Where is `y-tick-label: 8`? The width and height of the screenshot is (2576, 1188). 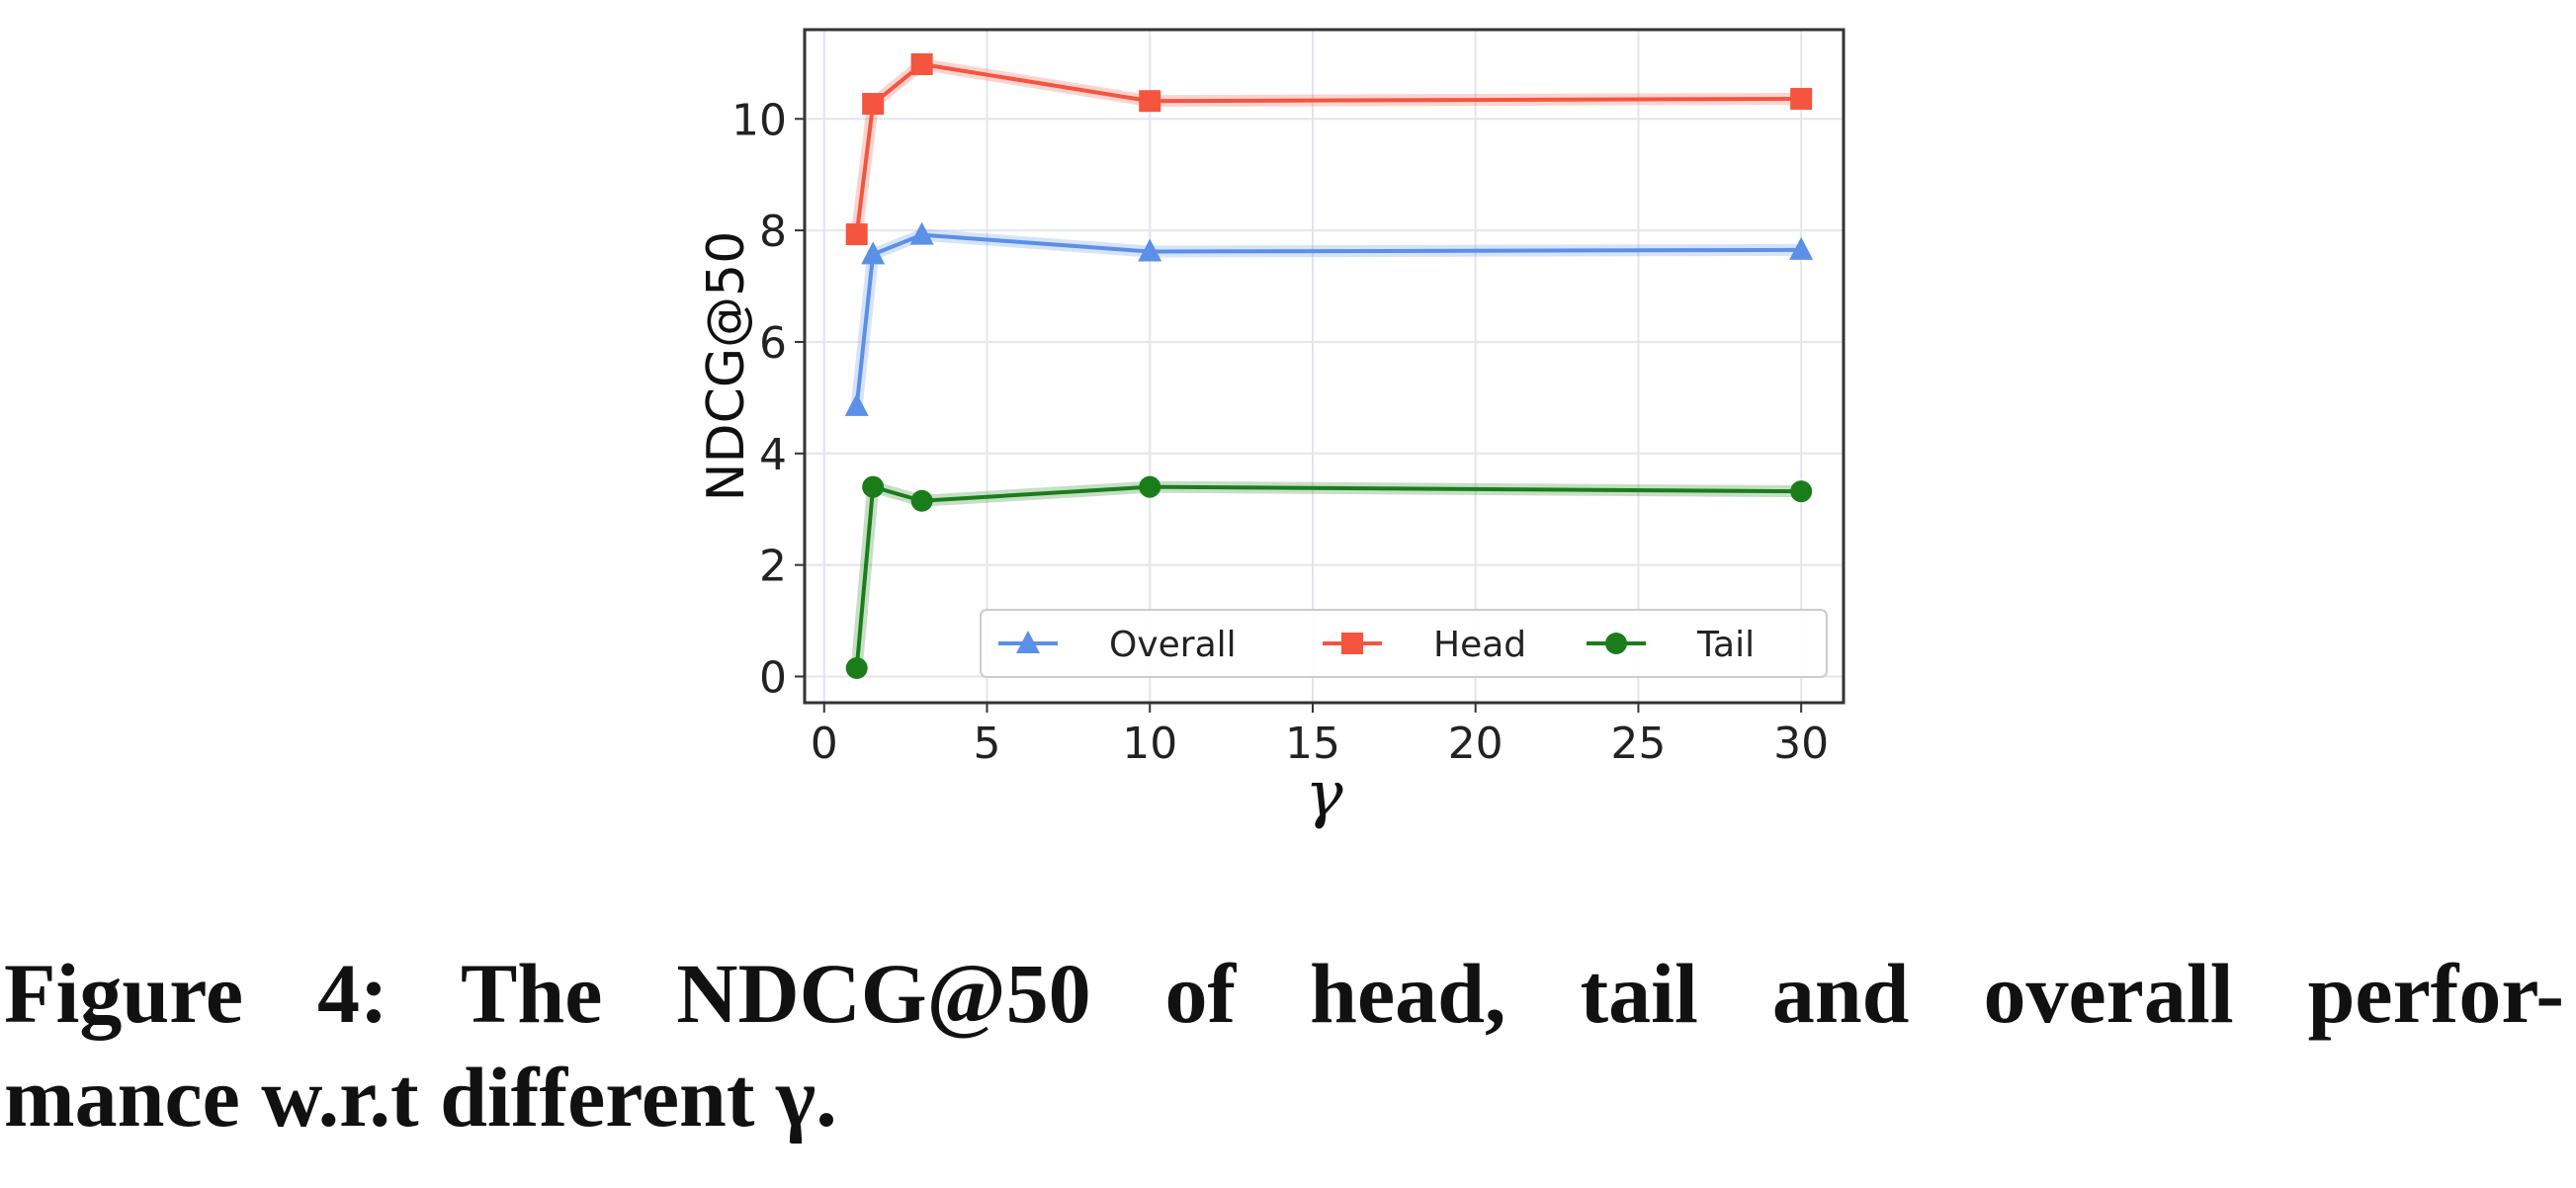
y-tick-label: 8 is located at coordinates (773, 232).